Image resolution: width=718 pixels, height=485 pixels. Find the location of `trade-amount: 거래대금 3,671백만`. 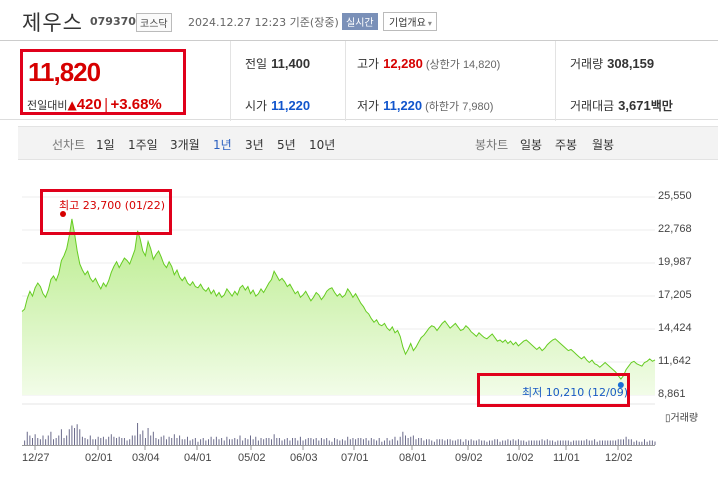

trade-amount: 거래대금 3,671백만 is located at coordinates (621, 105).